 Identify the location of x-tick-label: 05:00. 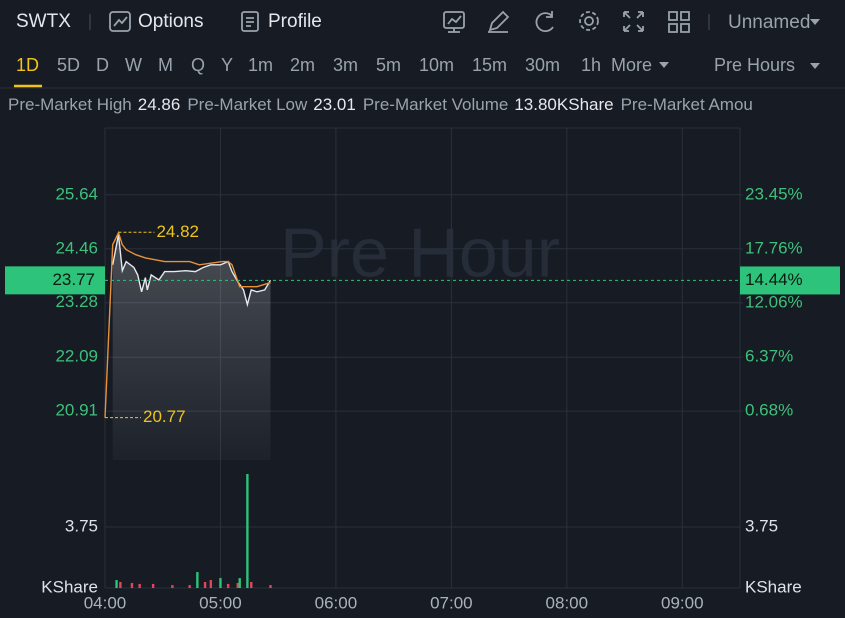
(220, 602).